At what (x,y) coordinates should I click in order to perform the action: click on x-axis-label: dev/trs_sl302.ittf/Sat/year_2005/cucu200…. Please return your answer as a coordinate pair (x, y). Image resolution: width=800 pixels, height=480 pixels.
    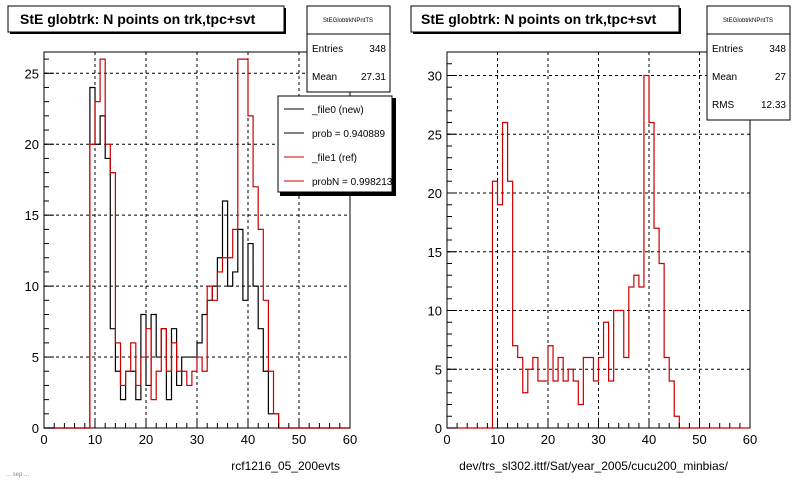
    Looking at the image, I should click on (593, 466).